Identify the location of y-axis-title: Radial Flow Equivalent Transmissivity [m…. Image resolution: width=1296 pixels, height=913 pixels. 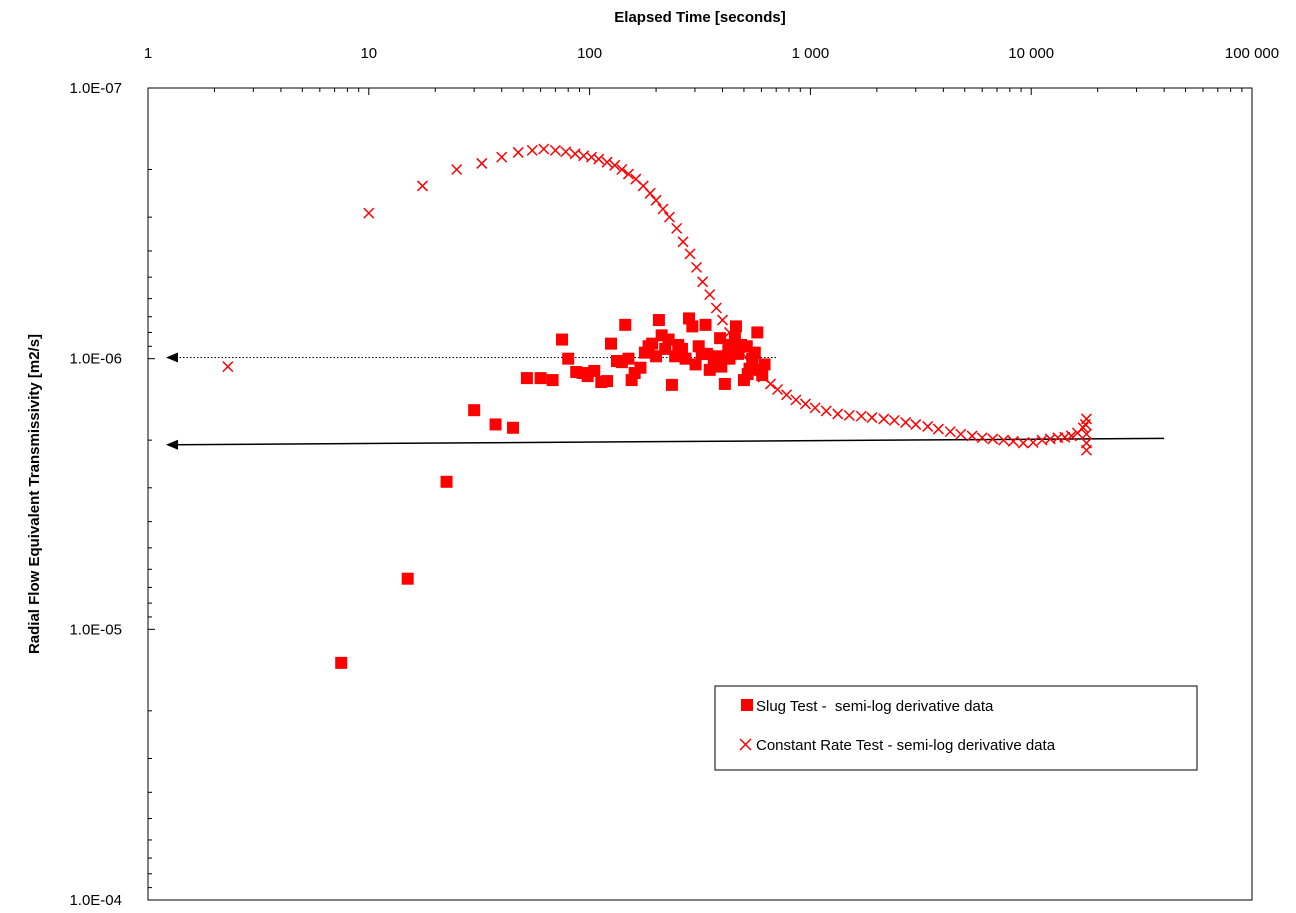
(34, 494).